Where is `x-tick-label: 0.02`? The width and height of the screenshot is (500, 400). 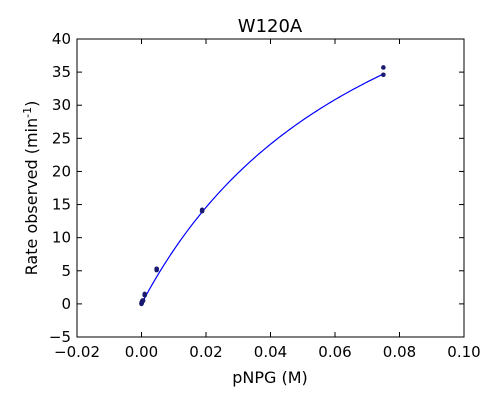 x-tick-label: 0.02 is located at coordinates (205, 352).